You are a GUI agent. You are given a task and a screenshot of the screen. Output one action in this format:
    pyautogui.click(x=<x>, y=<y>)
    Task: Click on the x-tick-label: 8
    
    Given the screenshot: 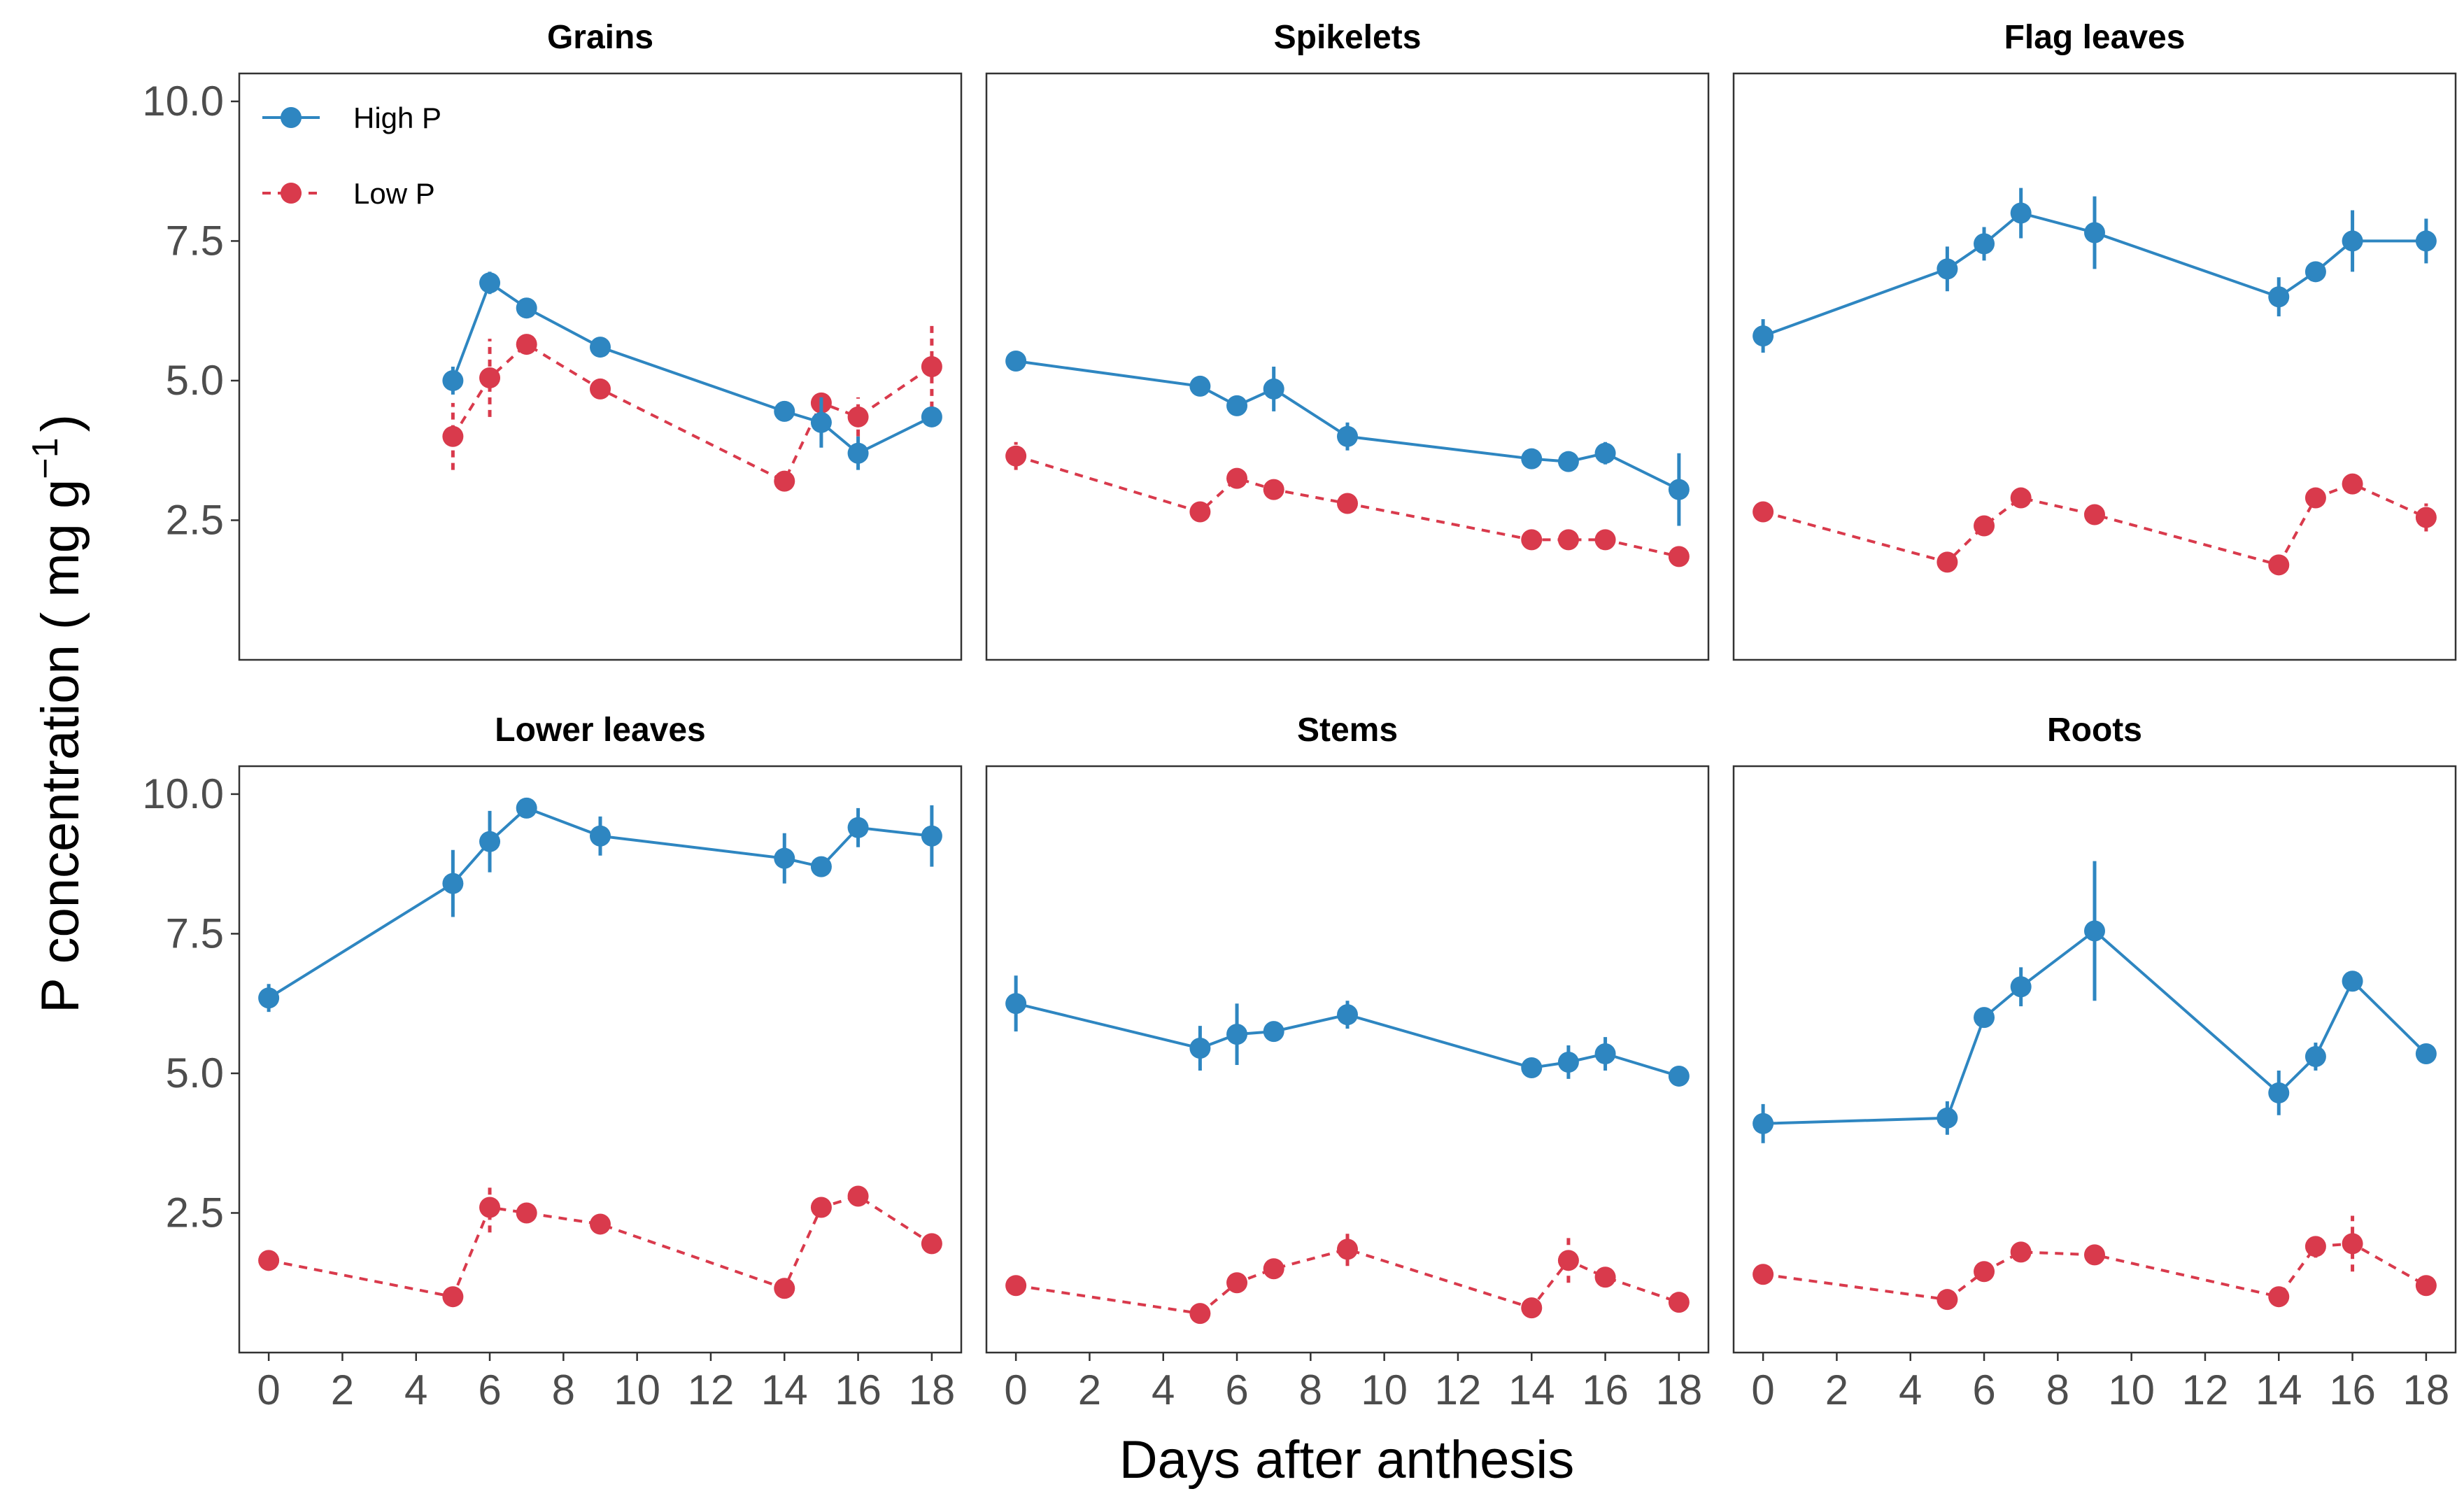 What is the action you would take?
    pyautogui.click(x=563, y=1390)
    